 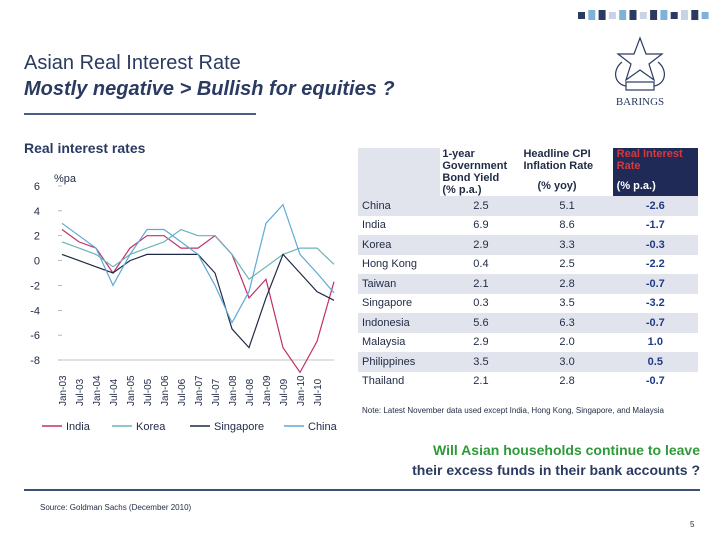 I want to click on series-line-india, so click(x=198, y=301).